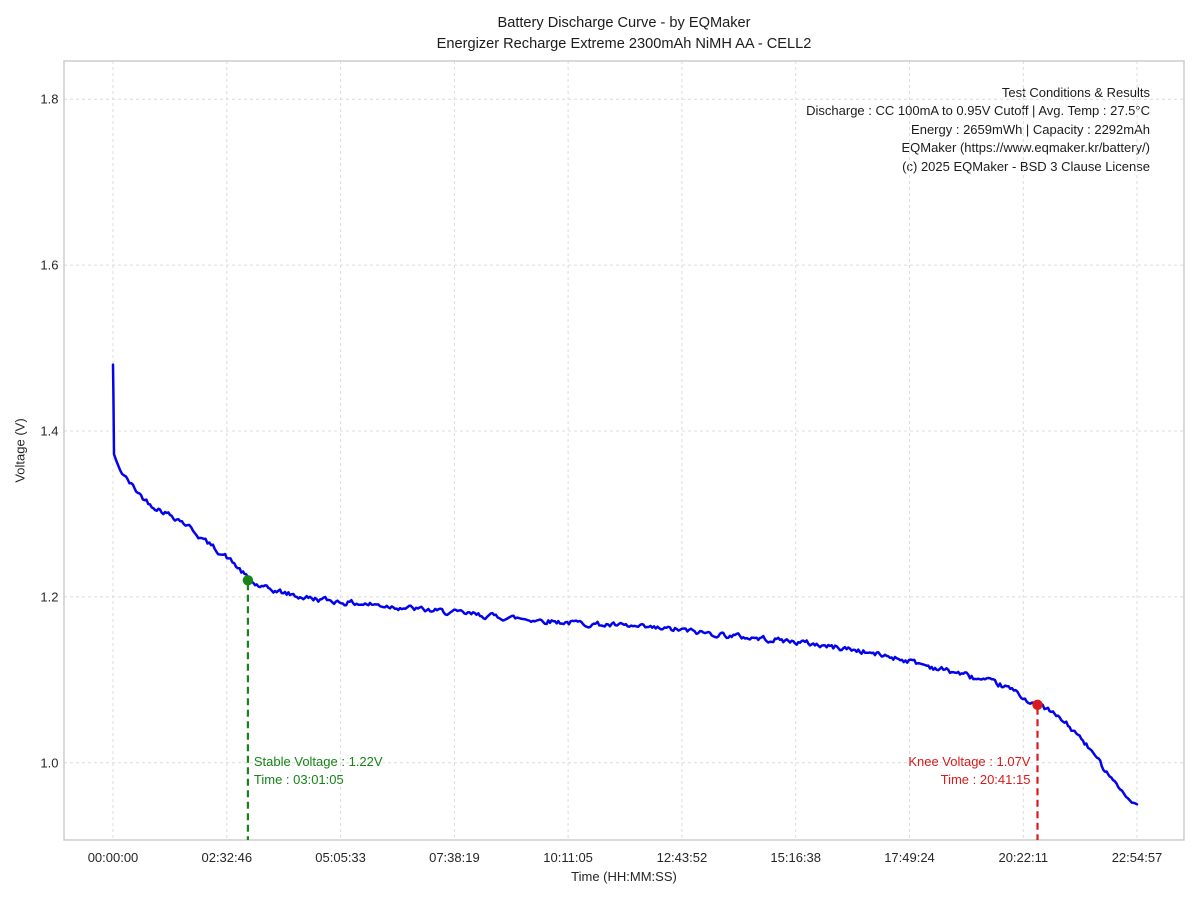 This screenshot has height=900, width=1200. I want to click on x-tick-label: 22:54:57, so click(1137, 857).